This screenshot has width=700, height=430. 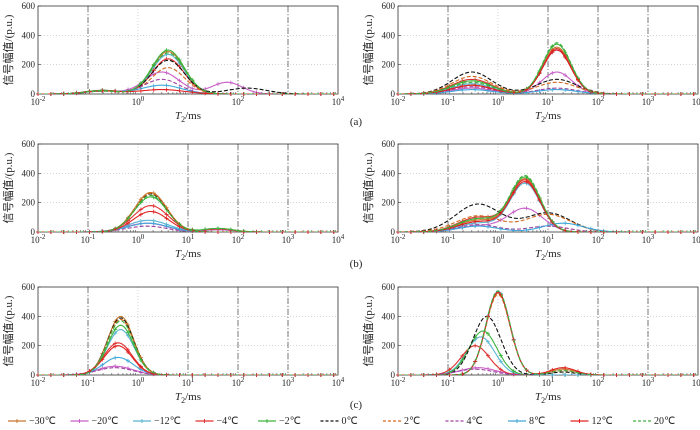 I want to click on legend-label: 8℃, so click(x=537, y=421).